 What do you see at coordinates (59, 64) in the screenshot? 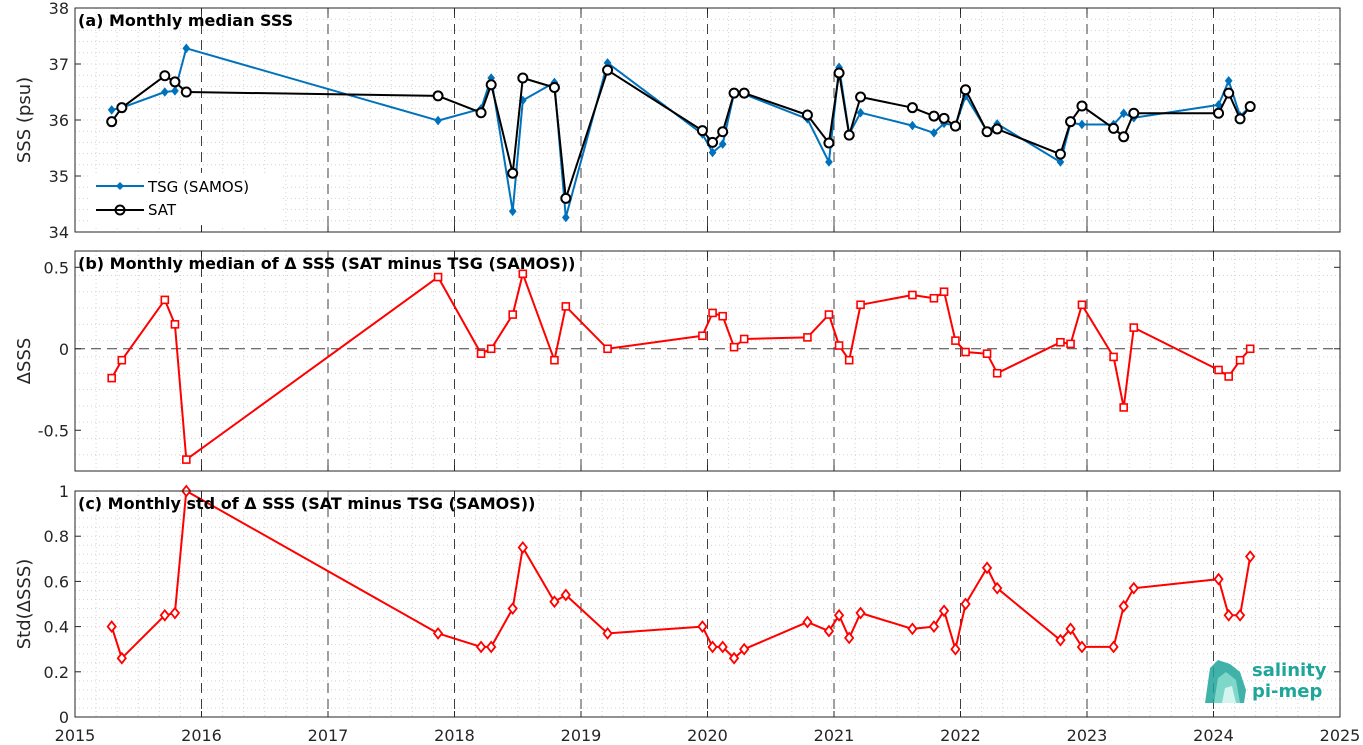
I see `y-tick-label: 37` at bounding box center [59, 64].